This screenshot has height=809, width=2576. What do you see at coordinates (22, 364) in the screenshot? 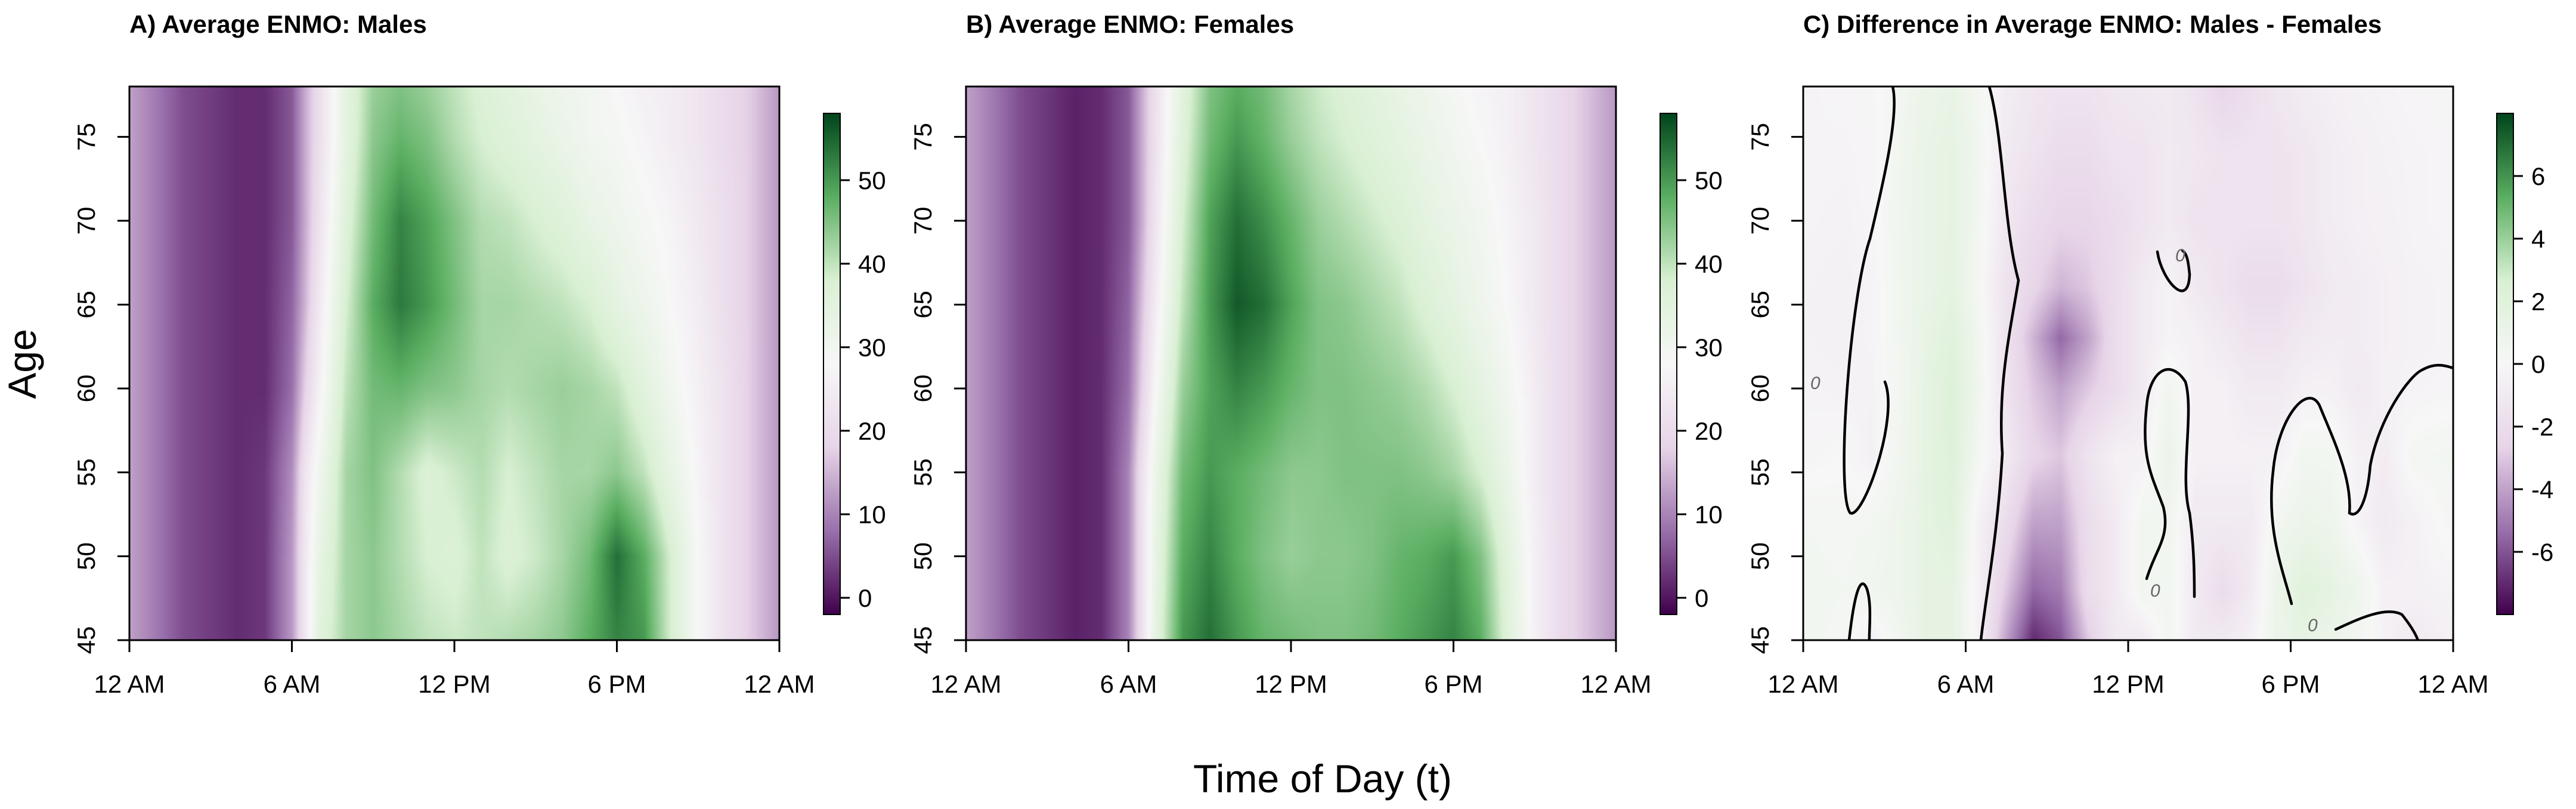
I see `y-axis-label: Age` at bounding box center [22, 364].